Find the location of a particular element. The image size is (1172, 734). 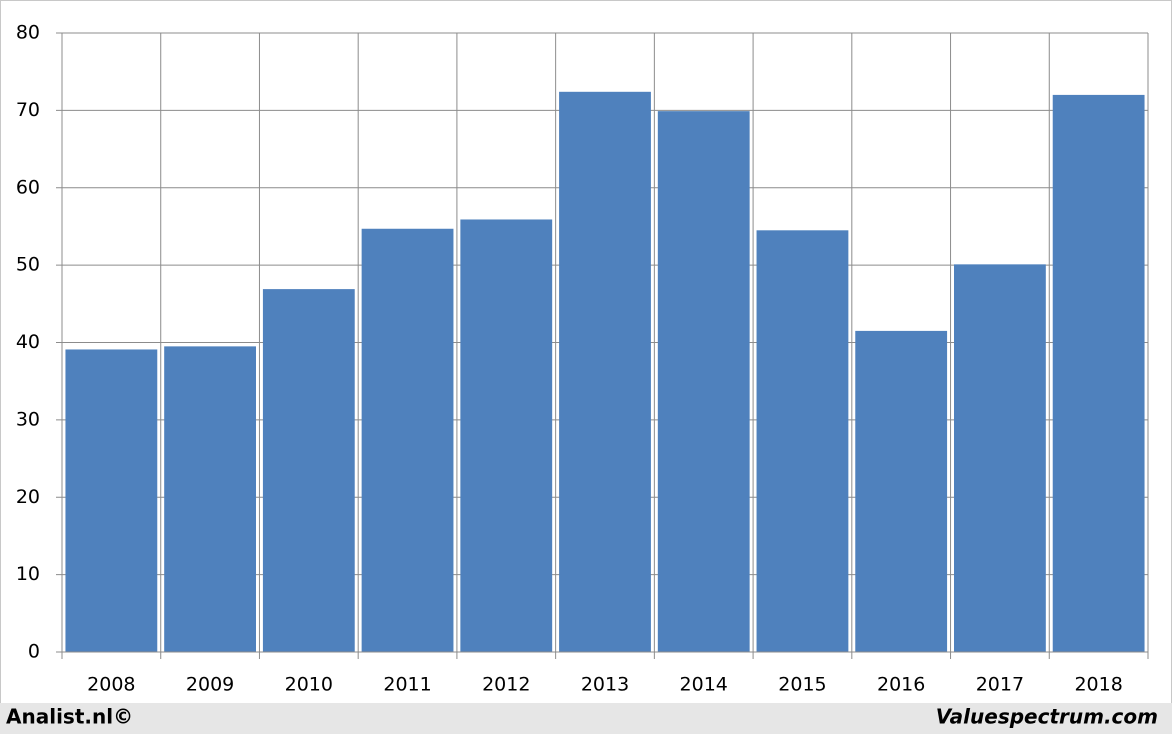

y-tick-label: 60 is located at coordinates (28, 187).